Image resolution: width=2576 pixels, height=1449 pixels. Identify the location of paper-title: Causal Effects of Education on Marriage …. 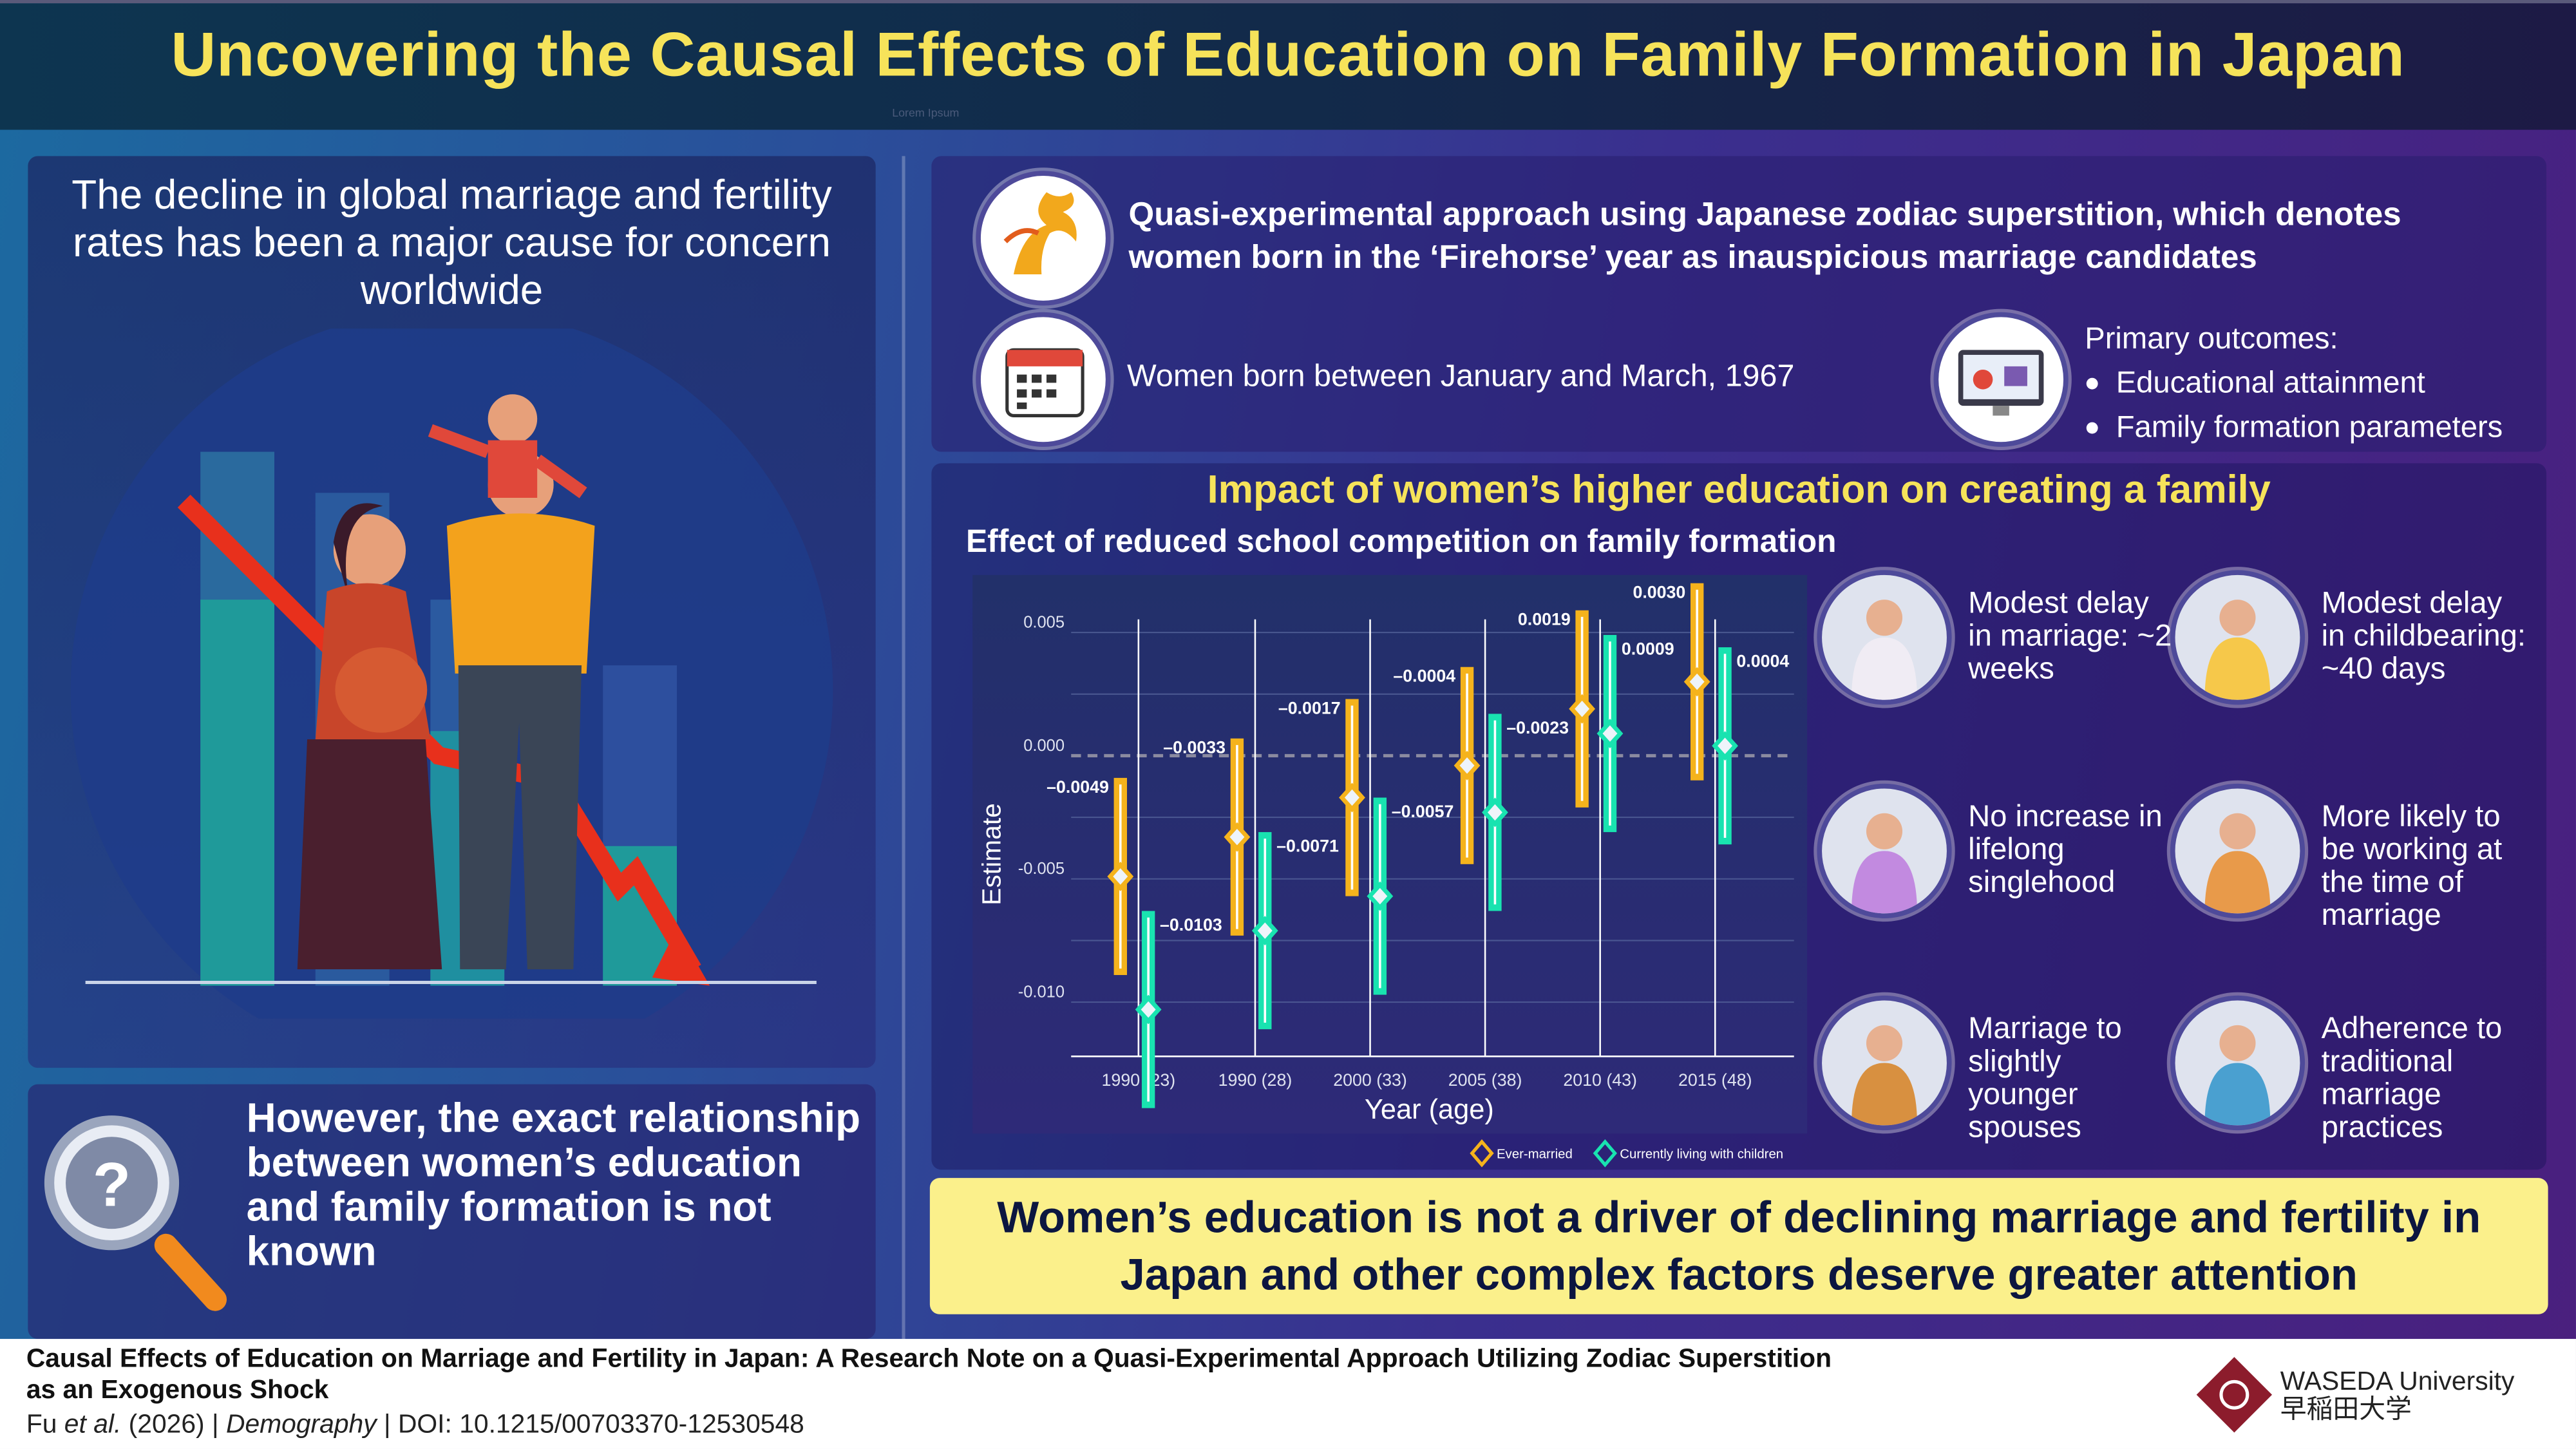
(929, 1375).